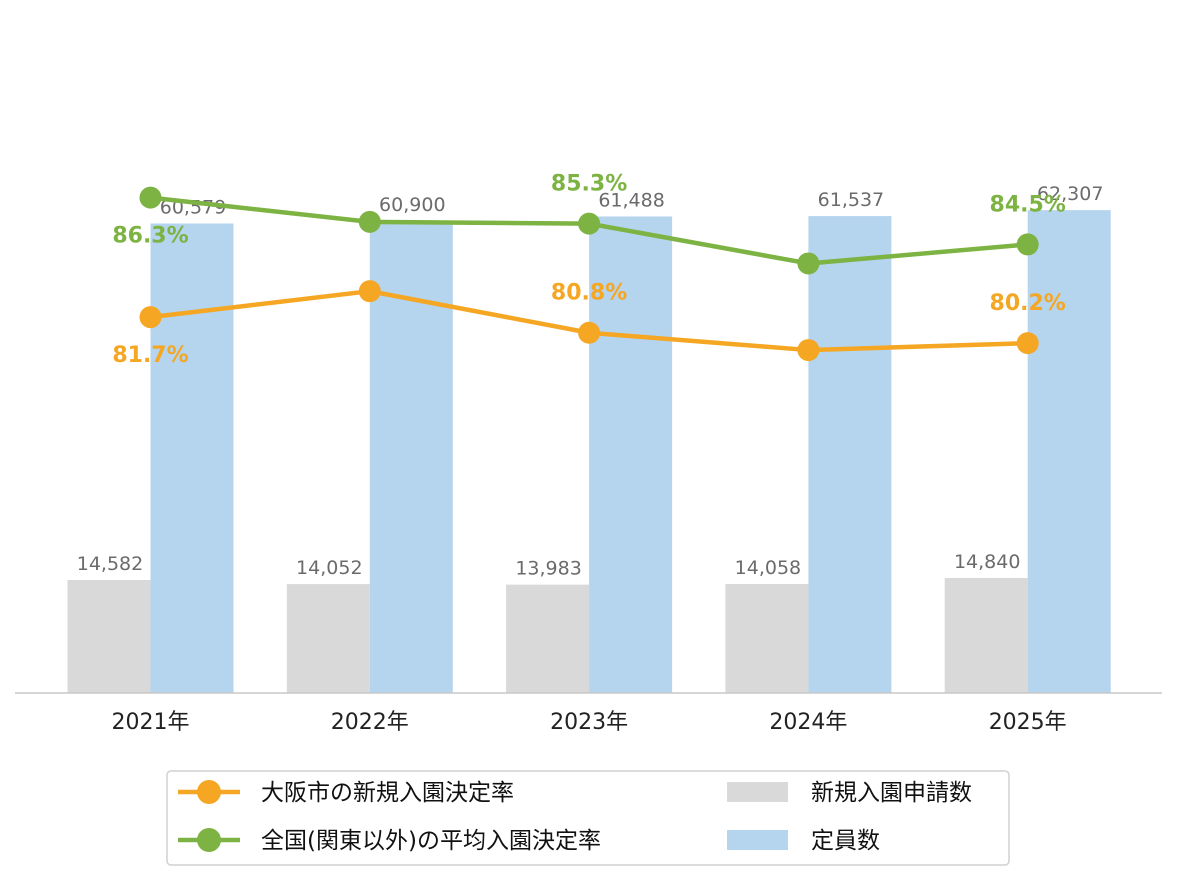  Describe the element at coordinates (631, 454) in the screenshot. I see `bar-capacity-2023` at that location.